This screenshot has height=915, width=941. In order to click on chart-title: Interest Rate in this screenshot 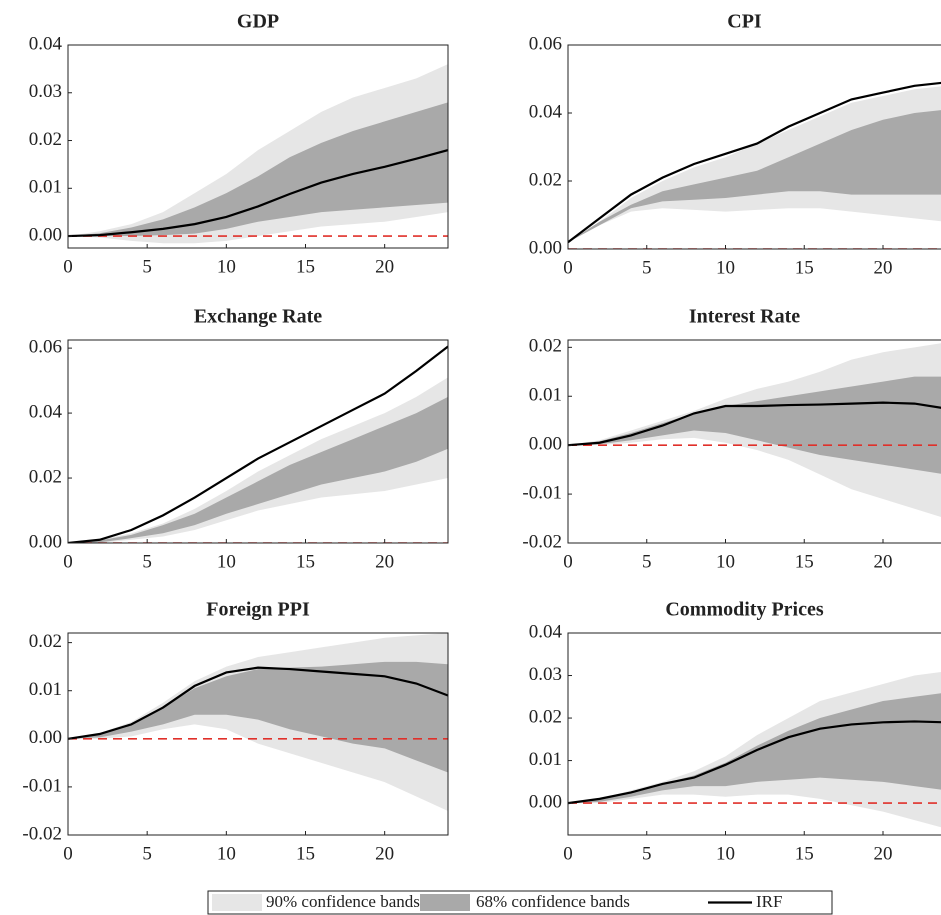, I will do `click(744, 317)`.